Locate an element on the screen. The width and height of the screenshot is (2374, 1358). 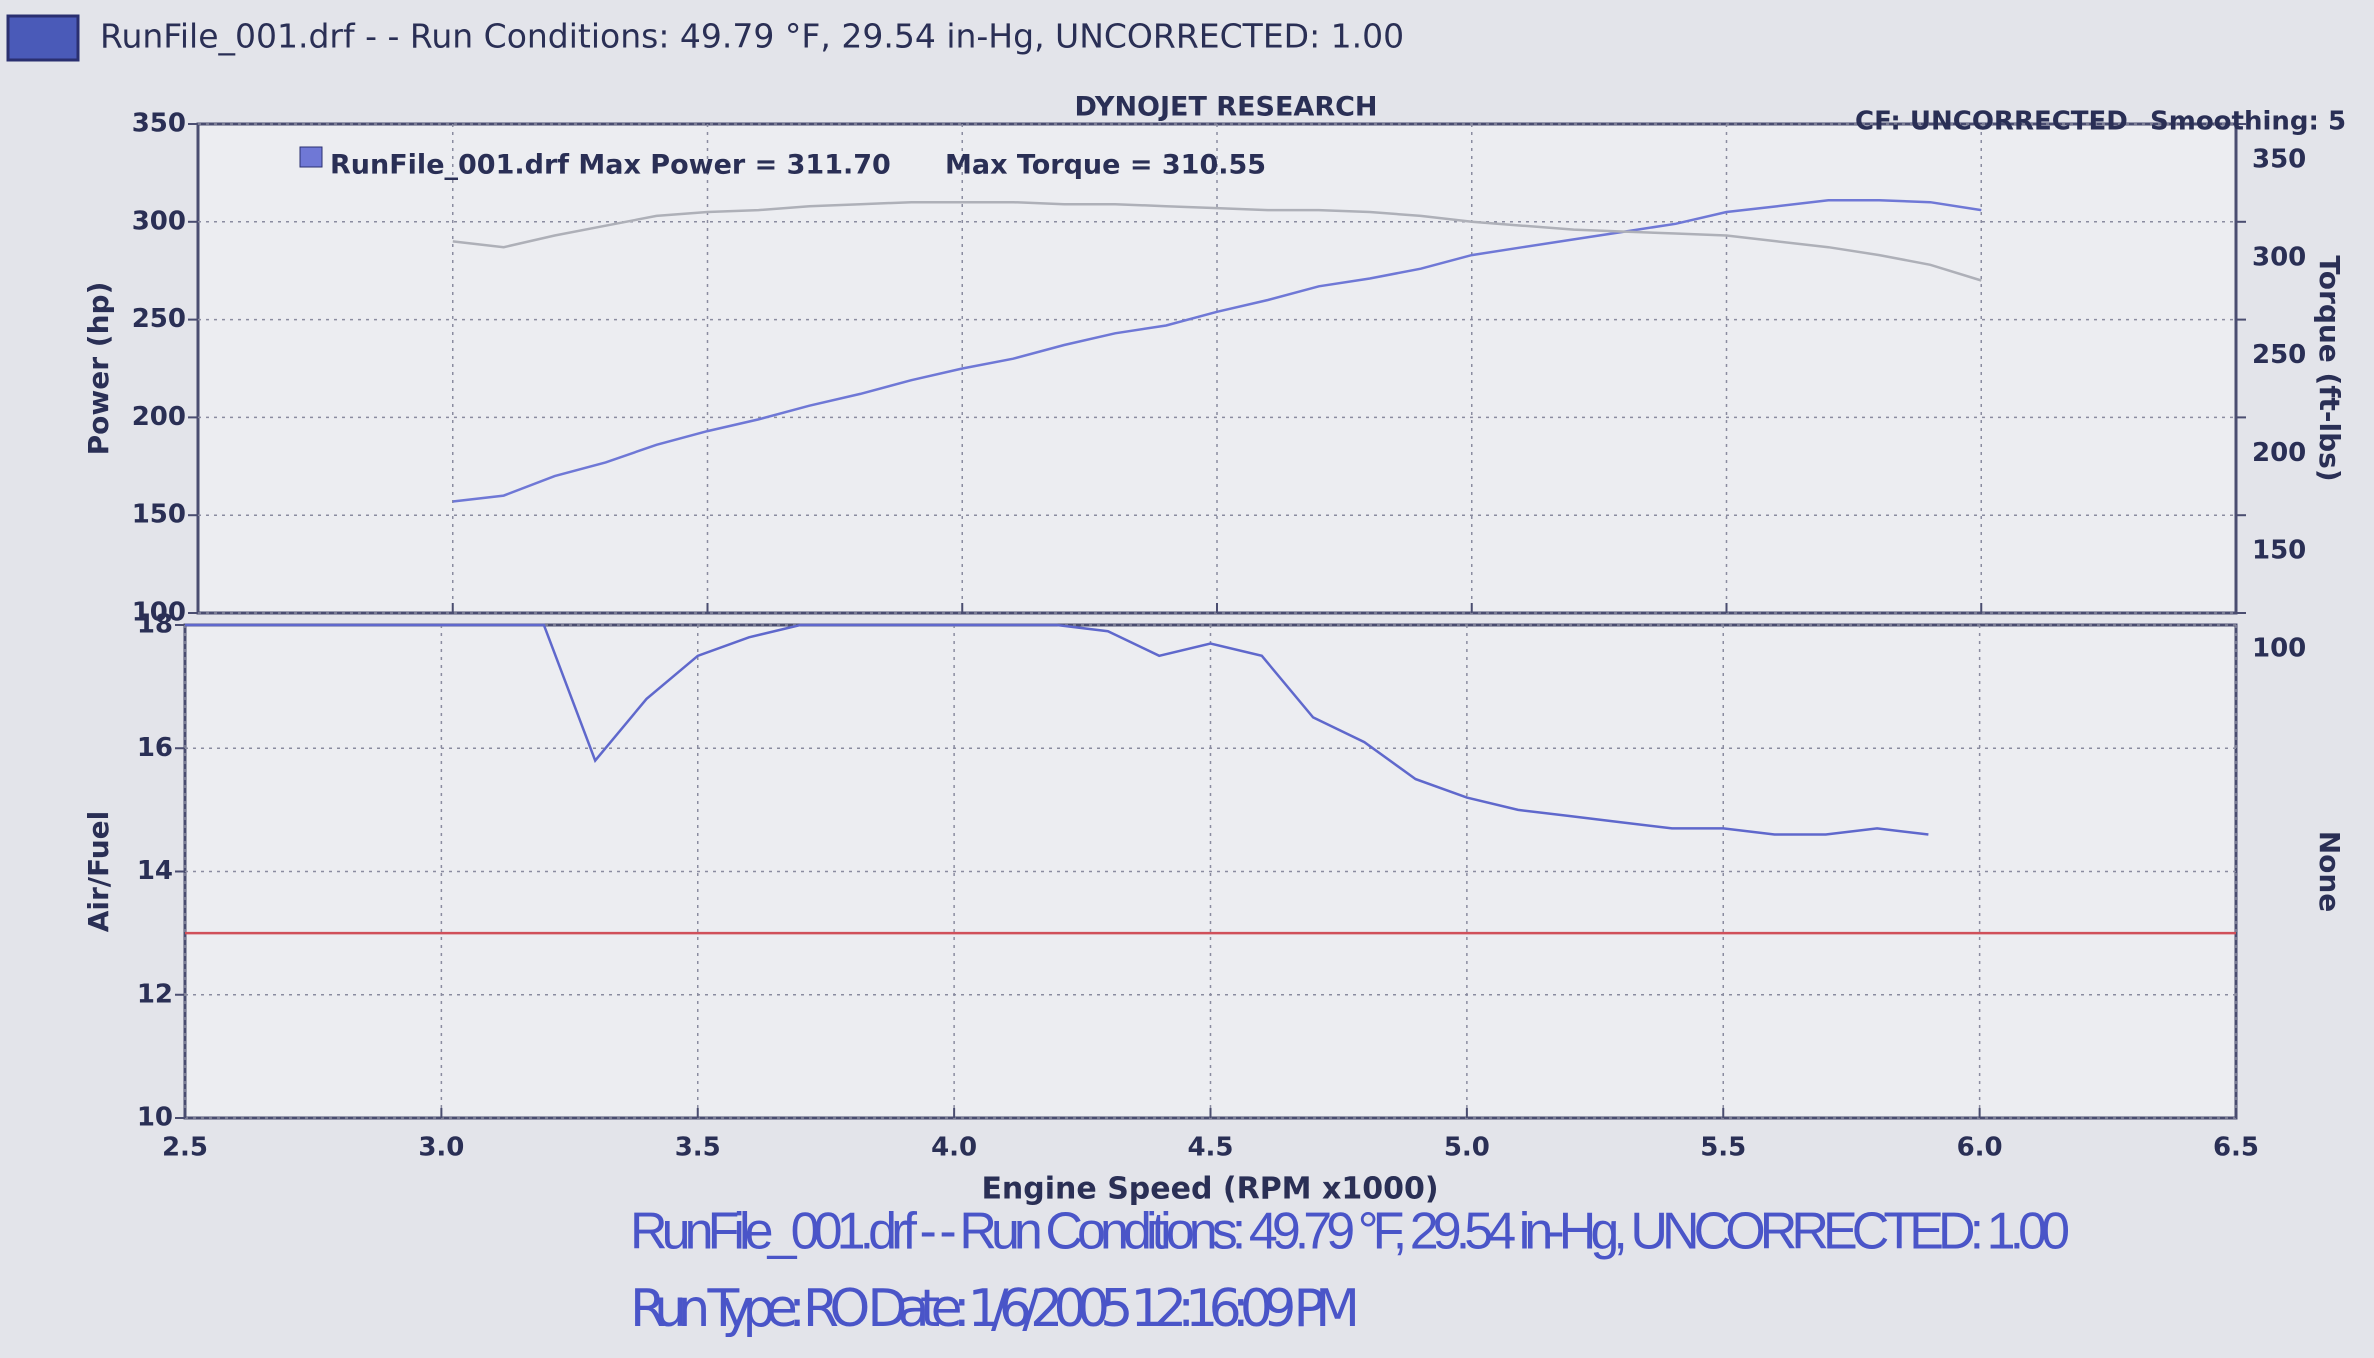
chart-title: DYNOJET RESEARCH is located at coordinates (1225, 107).